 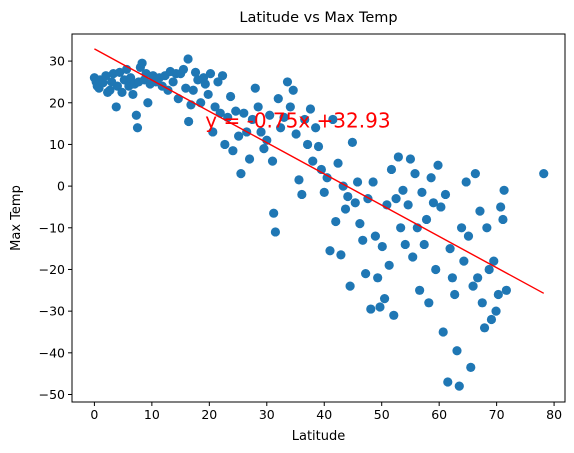 What do you see at coordinates (61, 186) in the screenshot?
I see `y-tick-label: 0` at bounding box center [61, 186].